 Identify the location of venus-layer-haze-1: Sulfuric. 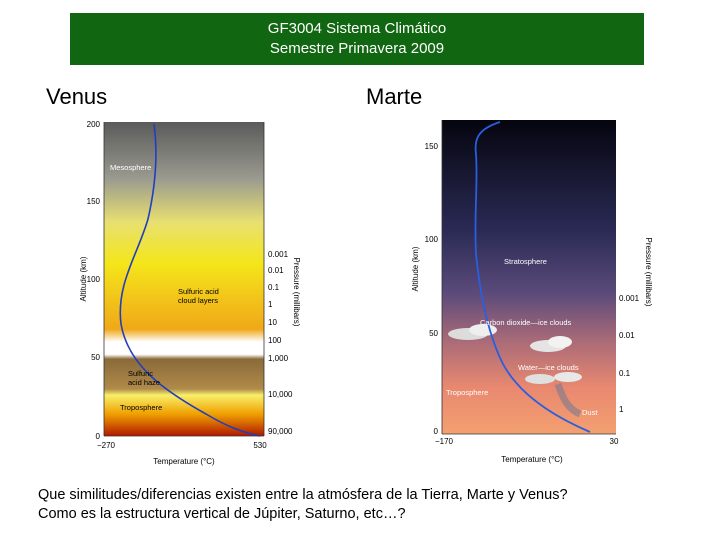
(140, 373).